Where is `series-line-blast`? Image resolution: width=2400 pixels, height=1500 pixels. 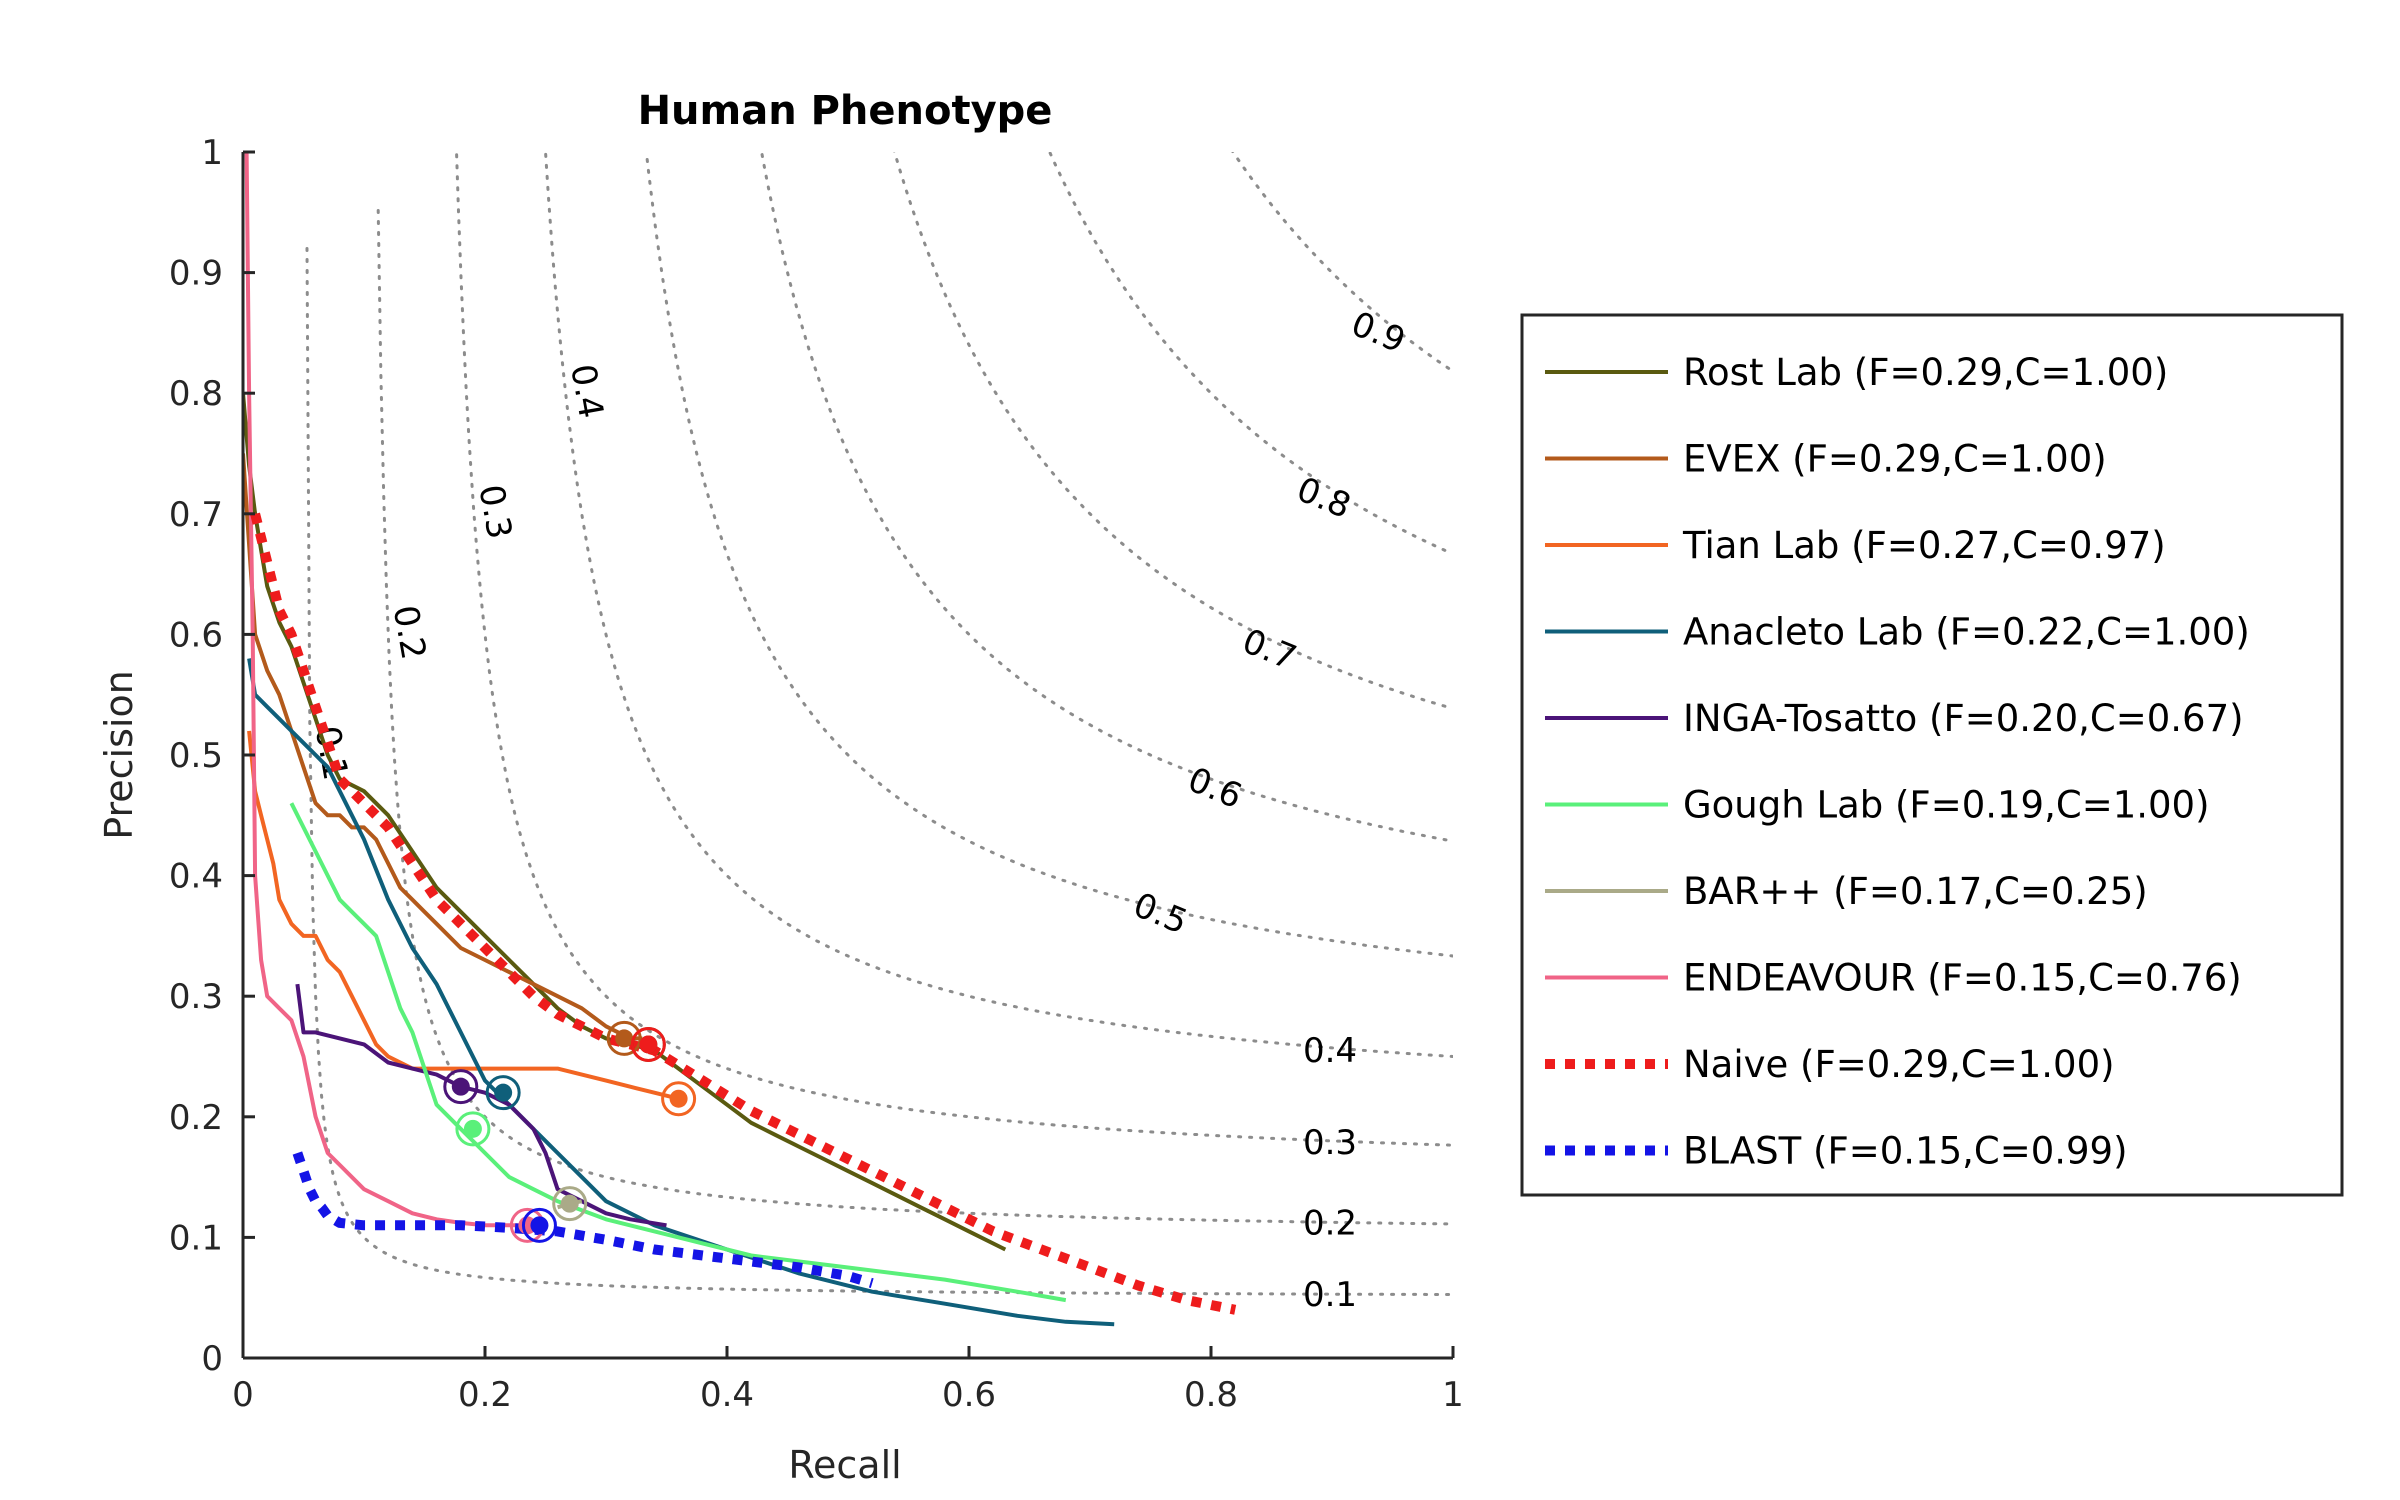 series-line-blast is located at coordinates (583, 1219).